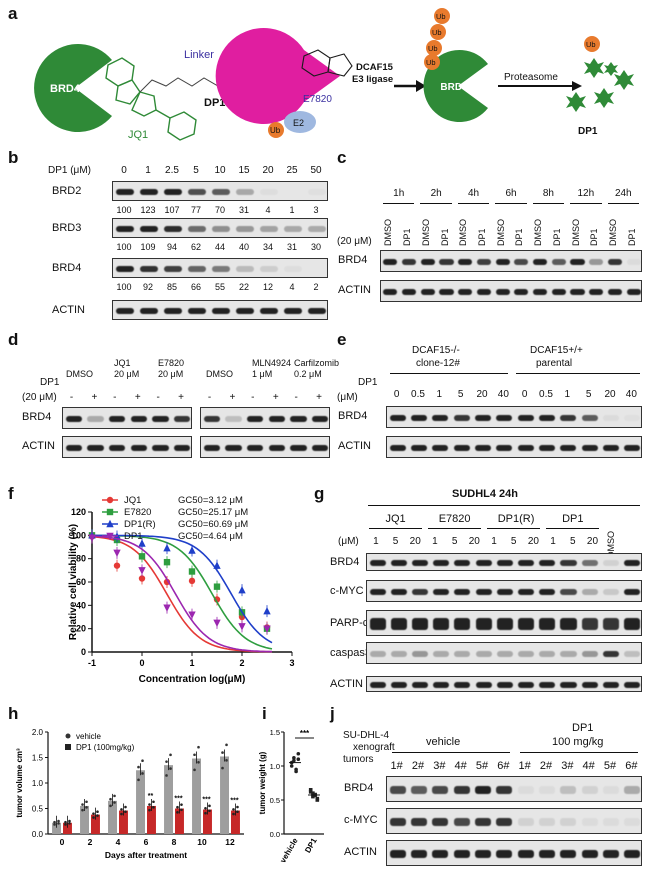 This screenshot has height=880, width=654. Describe the element at coordinates (171, 287) in the screenshot. I see `panel-b-quant-value: 85` at that location.